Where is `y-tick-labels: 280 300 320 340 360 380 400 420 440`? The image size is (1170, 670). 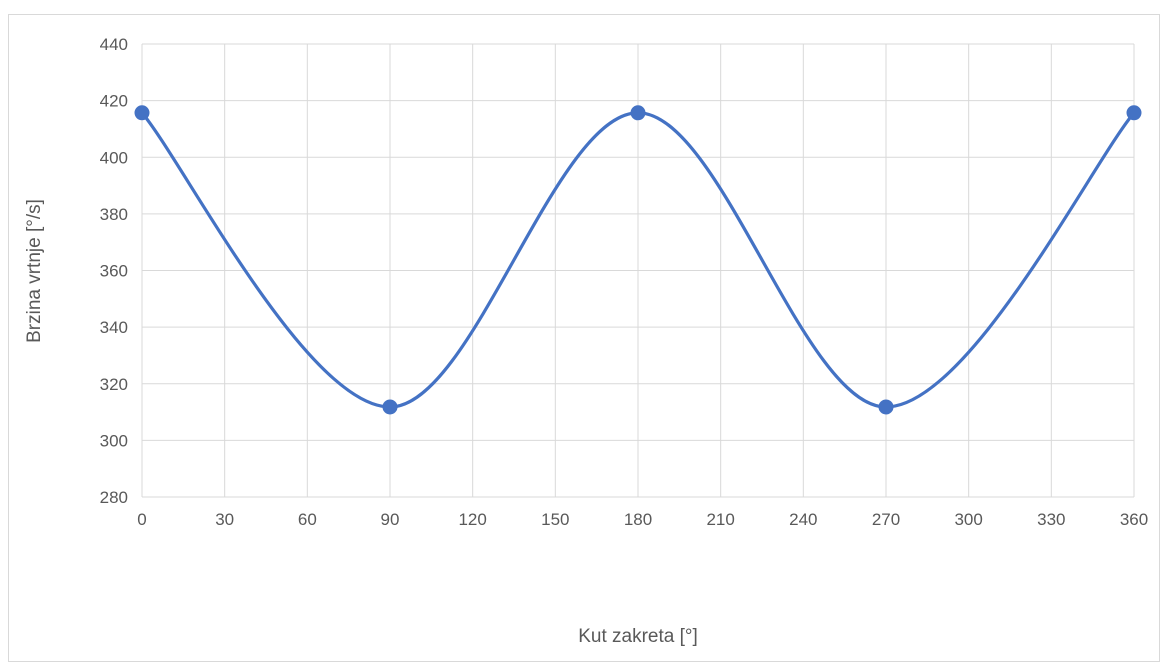 y-tick-labels: 280 300 320 340 360 380 400 420 440 is located at coordinates (114, 271).